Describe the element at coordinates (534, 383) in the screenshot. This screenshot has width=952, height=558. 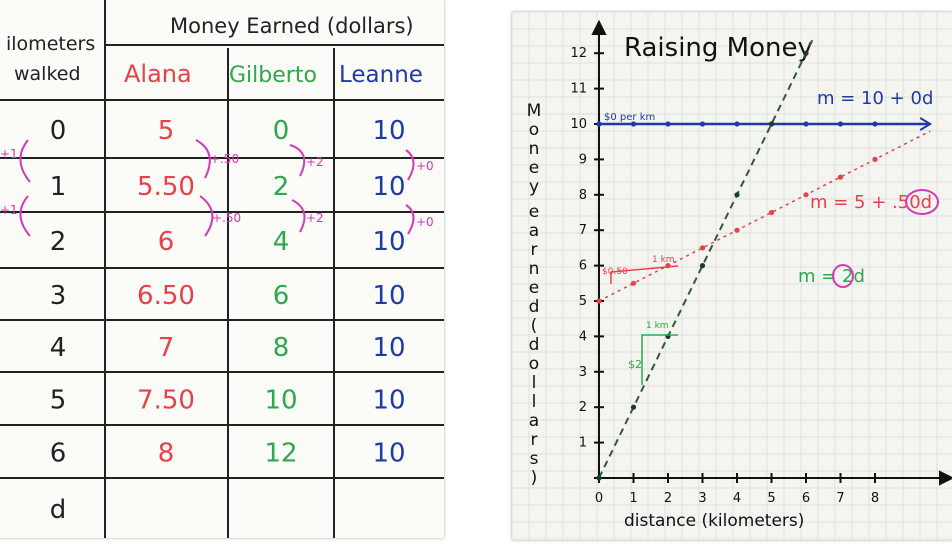
I see `y-axis-label-letter: l` at that location.